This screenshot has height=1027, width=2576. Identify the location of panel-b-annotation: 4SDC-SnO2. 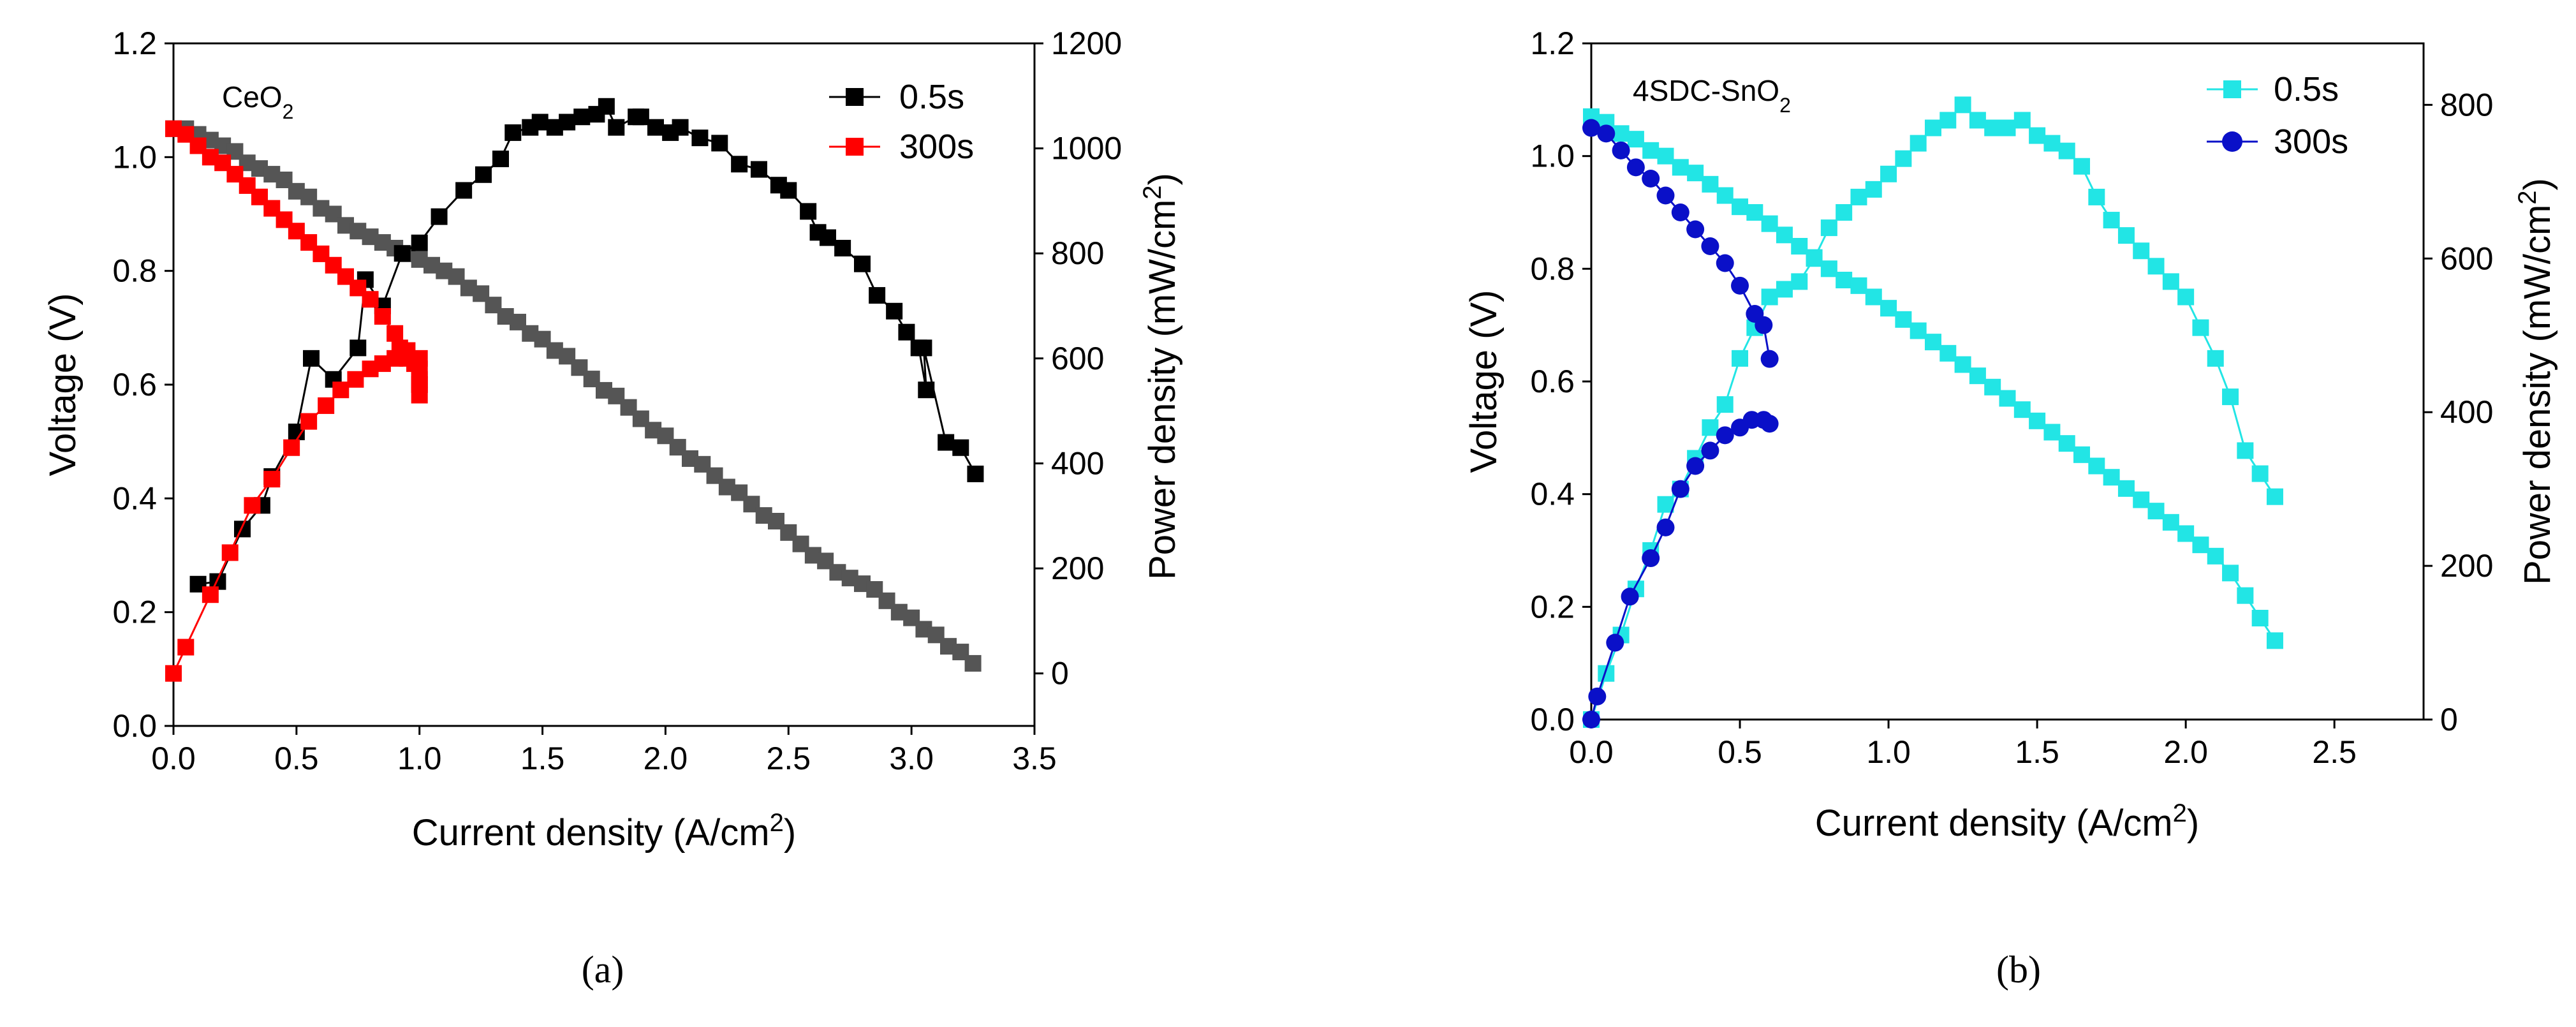
(1712, 95).